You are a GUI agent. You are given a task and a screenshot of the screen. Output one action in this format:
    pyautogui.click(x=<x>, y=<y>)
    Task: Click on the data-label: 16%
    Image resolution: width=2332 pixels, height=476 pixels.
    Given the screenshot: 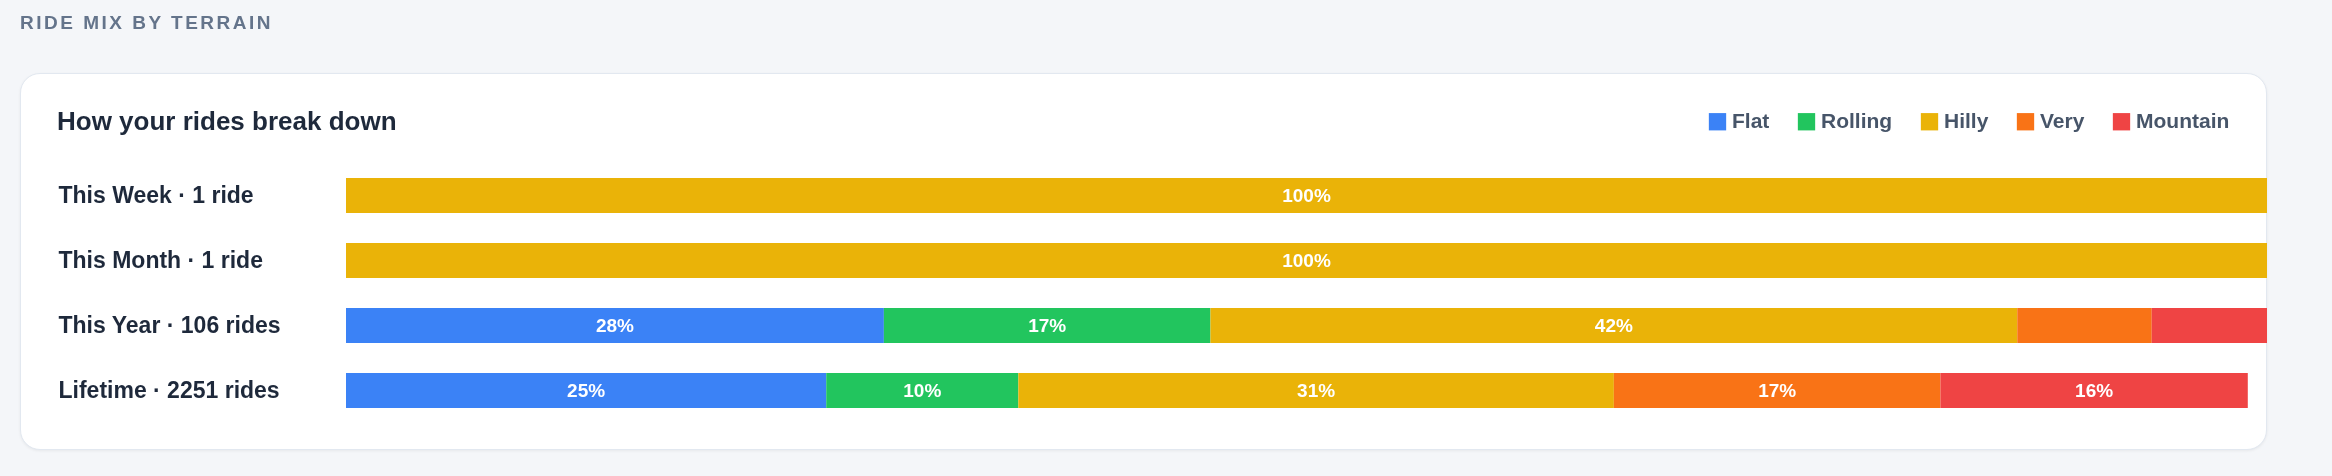 What is the action you would take?
    pyautogui.click(x=2094, y=390)
    